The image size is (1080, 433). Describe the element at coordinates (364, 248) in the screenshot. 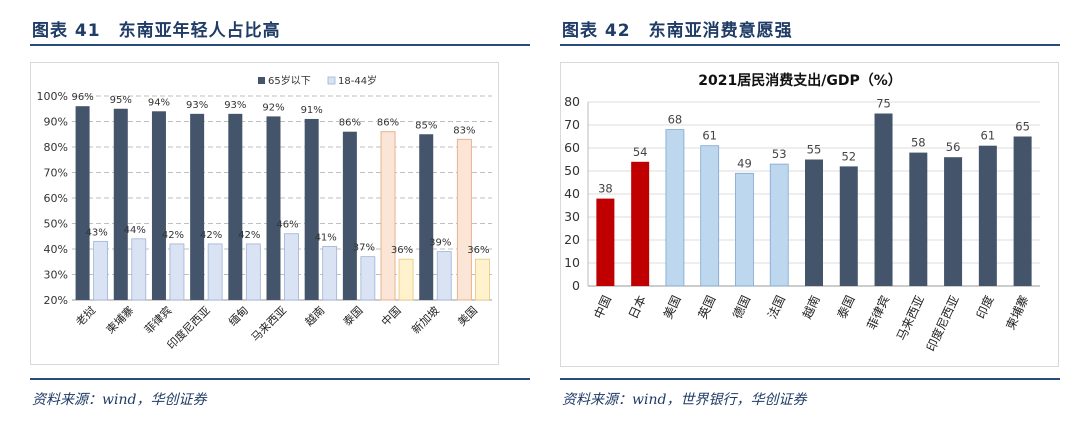

I see `data-label-18-44: 37%` at that location.